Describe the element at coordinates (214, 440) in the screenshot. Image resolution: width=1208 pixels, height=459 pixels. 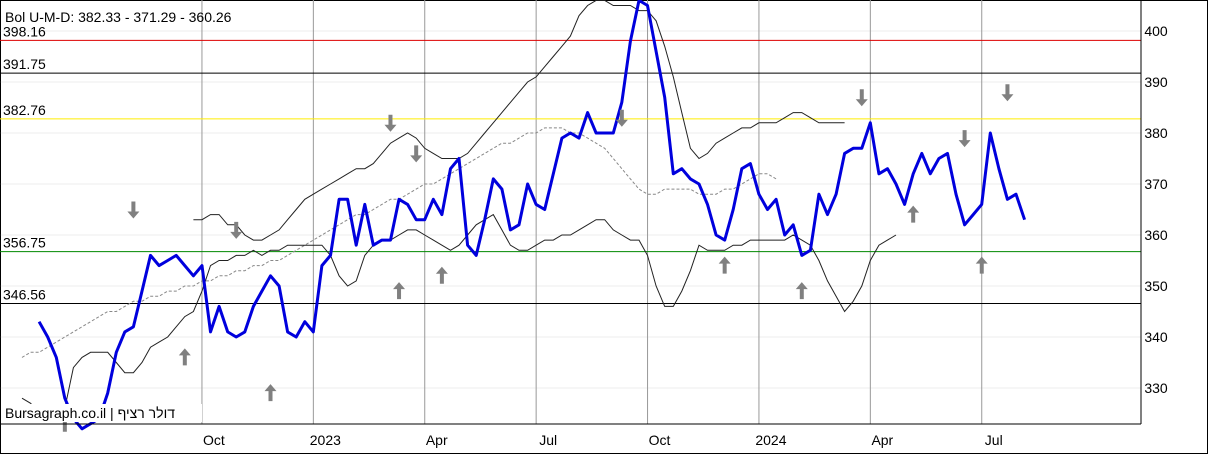
I see `x-tick-label-0: Oct` at that location.